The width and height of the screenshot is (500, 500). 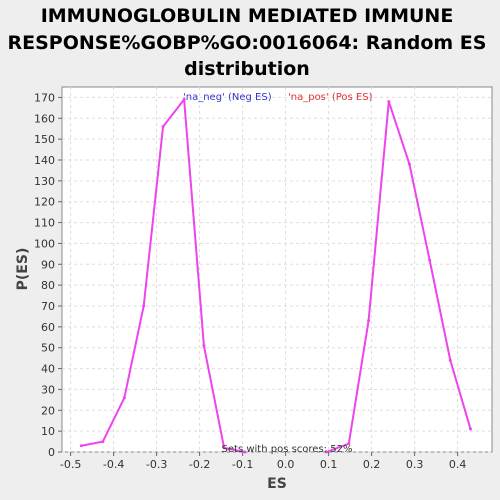 I want to click on x-tick-label: 0.0, so click(x=286, y=464).